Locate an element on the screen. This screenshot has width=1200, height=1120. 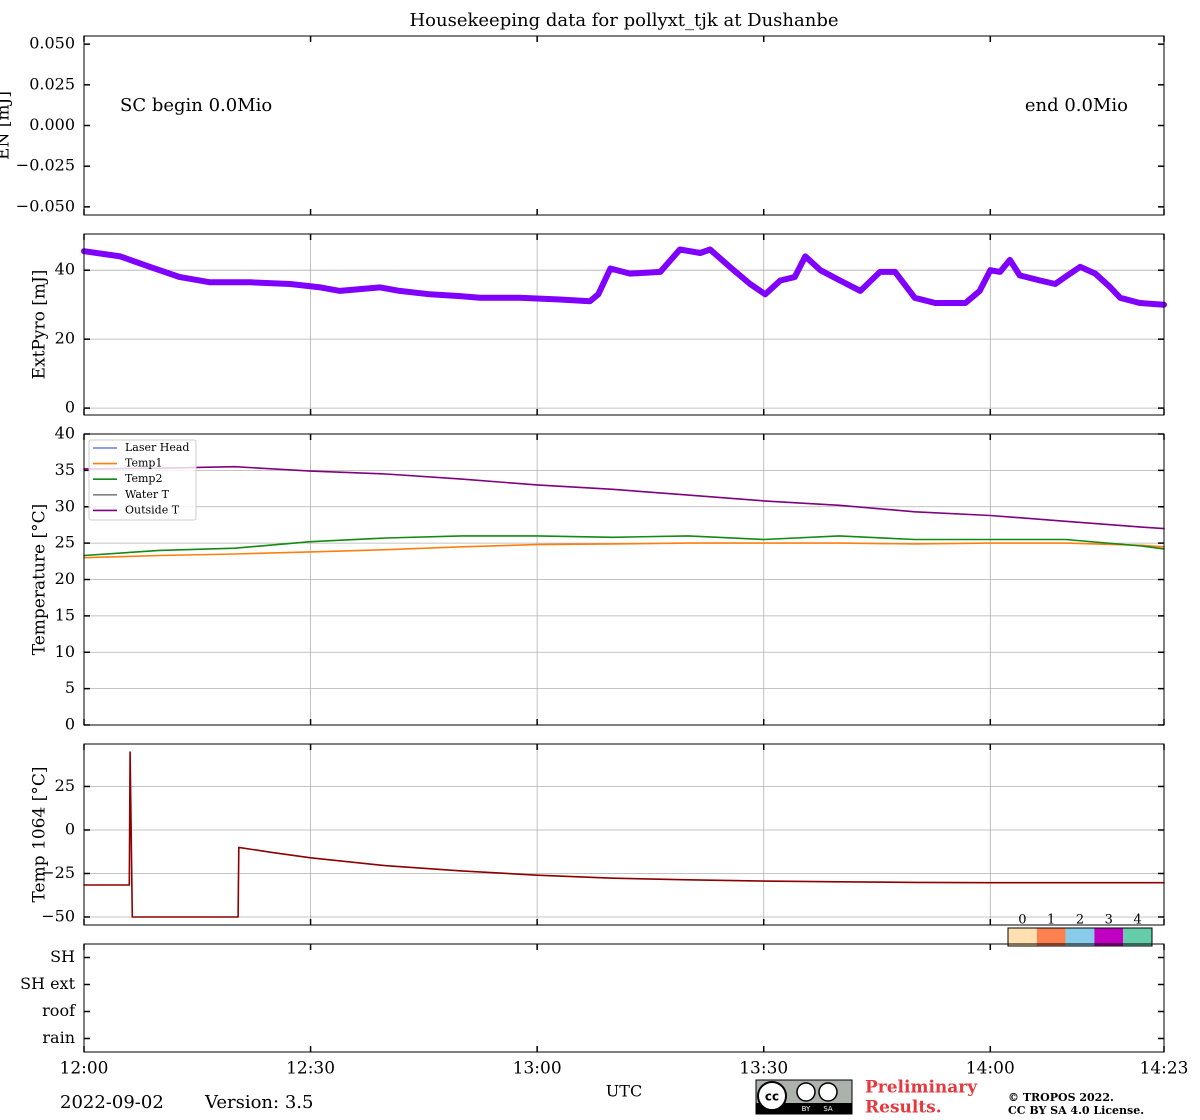
y-tick-label: 5 is located at coordinates (70, 687).